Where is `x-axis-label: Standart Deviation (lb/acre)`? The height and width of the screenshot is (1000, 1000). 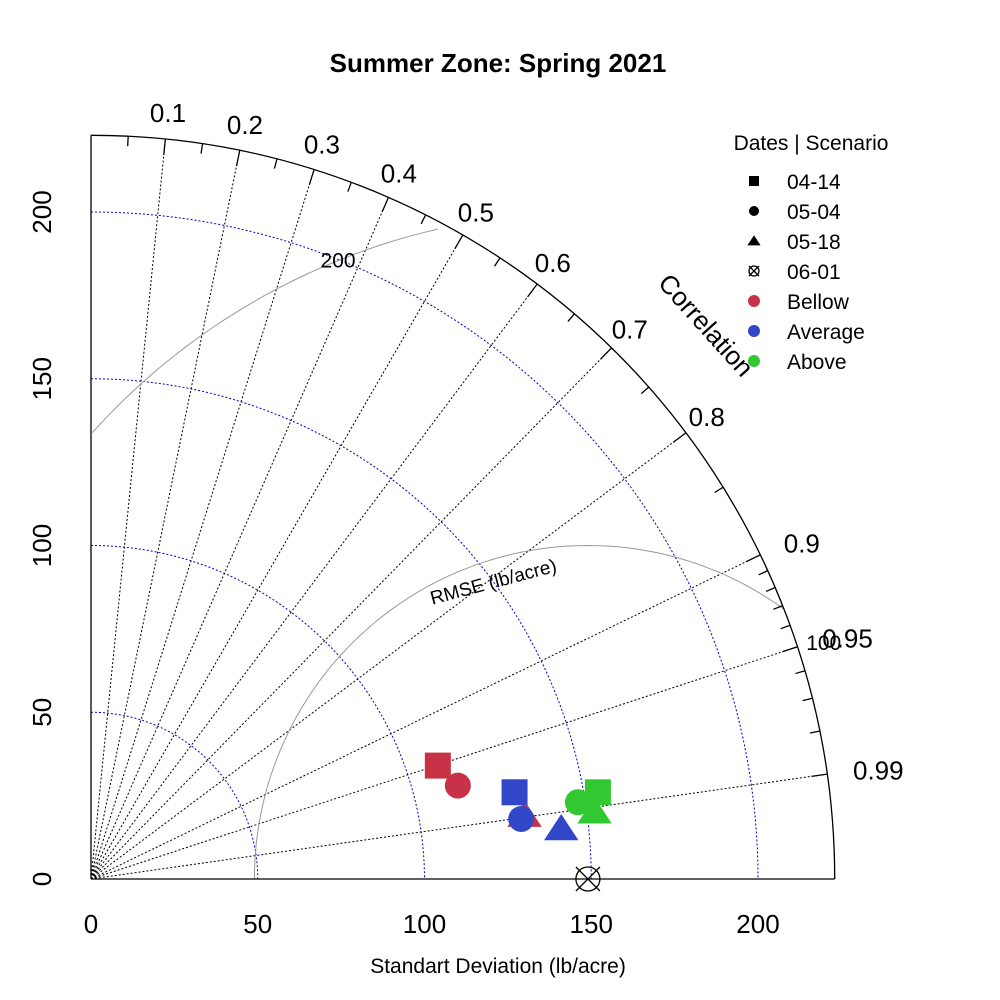 x-axis-label: Standart Deviation (lb/acre) is located at coordinates (498, 966).